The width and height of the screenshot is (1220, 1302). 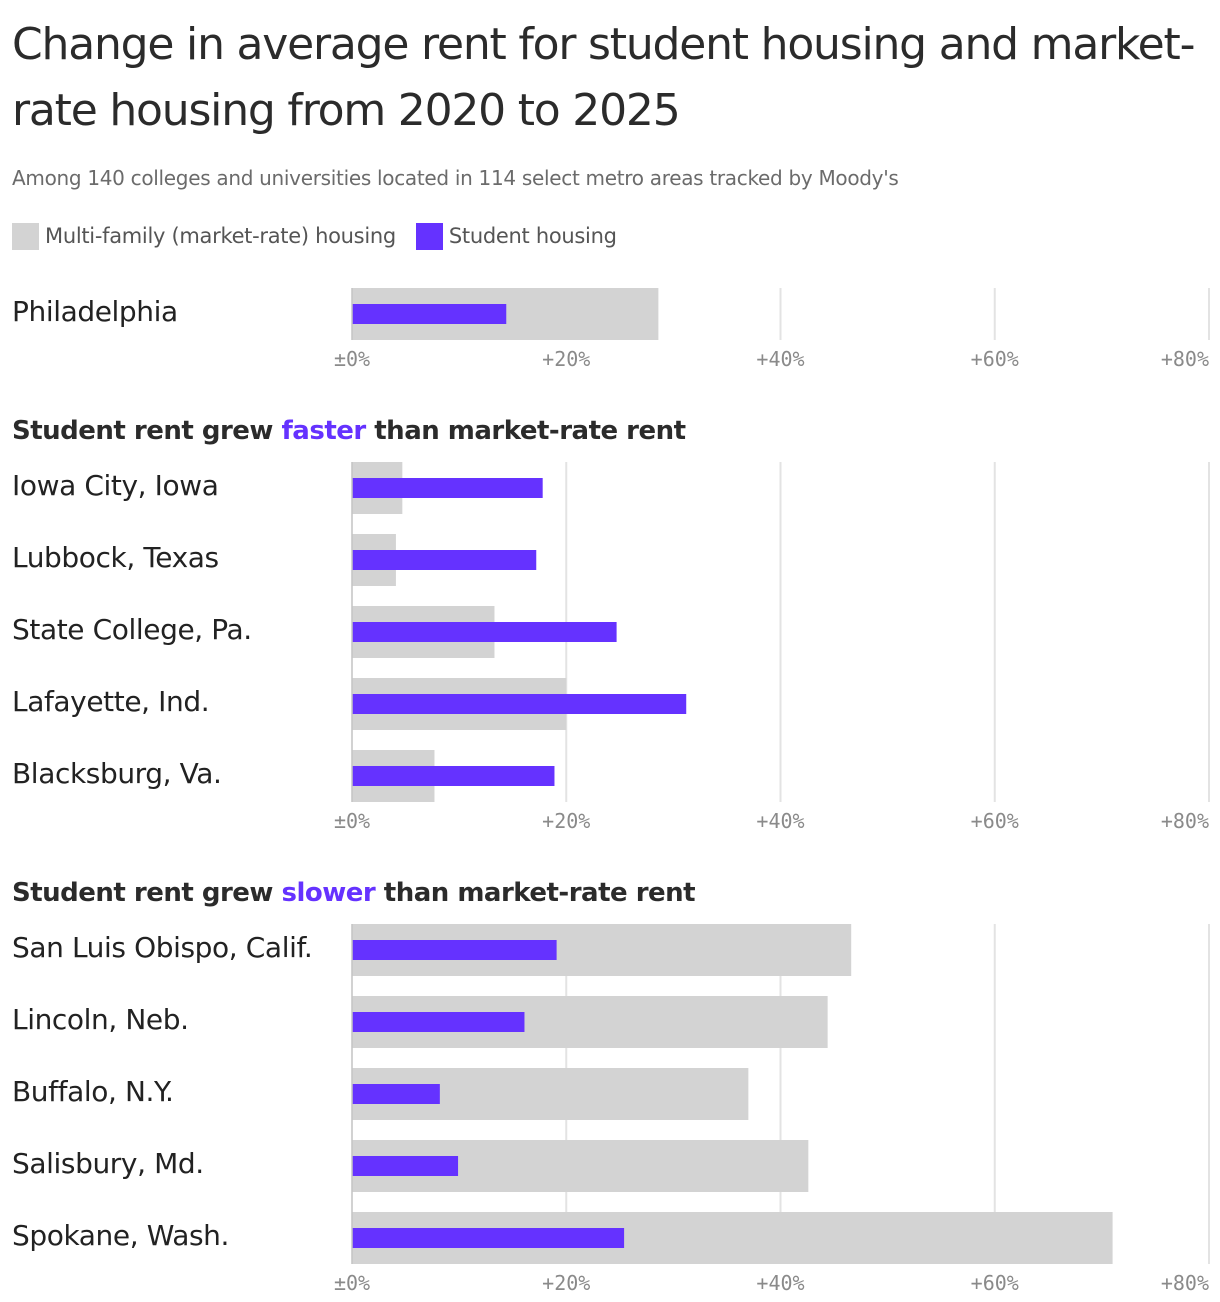 What do you see at coordinates (328, 893) in the screenshot?
I see `heading-accent-slower: slower` at bounding box center [328, 893].